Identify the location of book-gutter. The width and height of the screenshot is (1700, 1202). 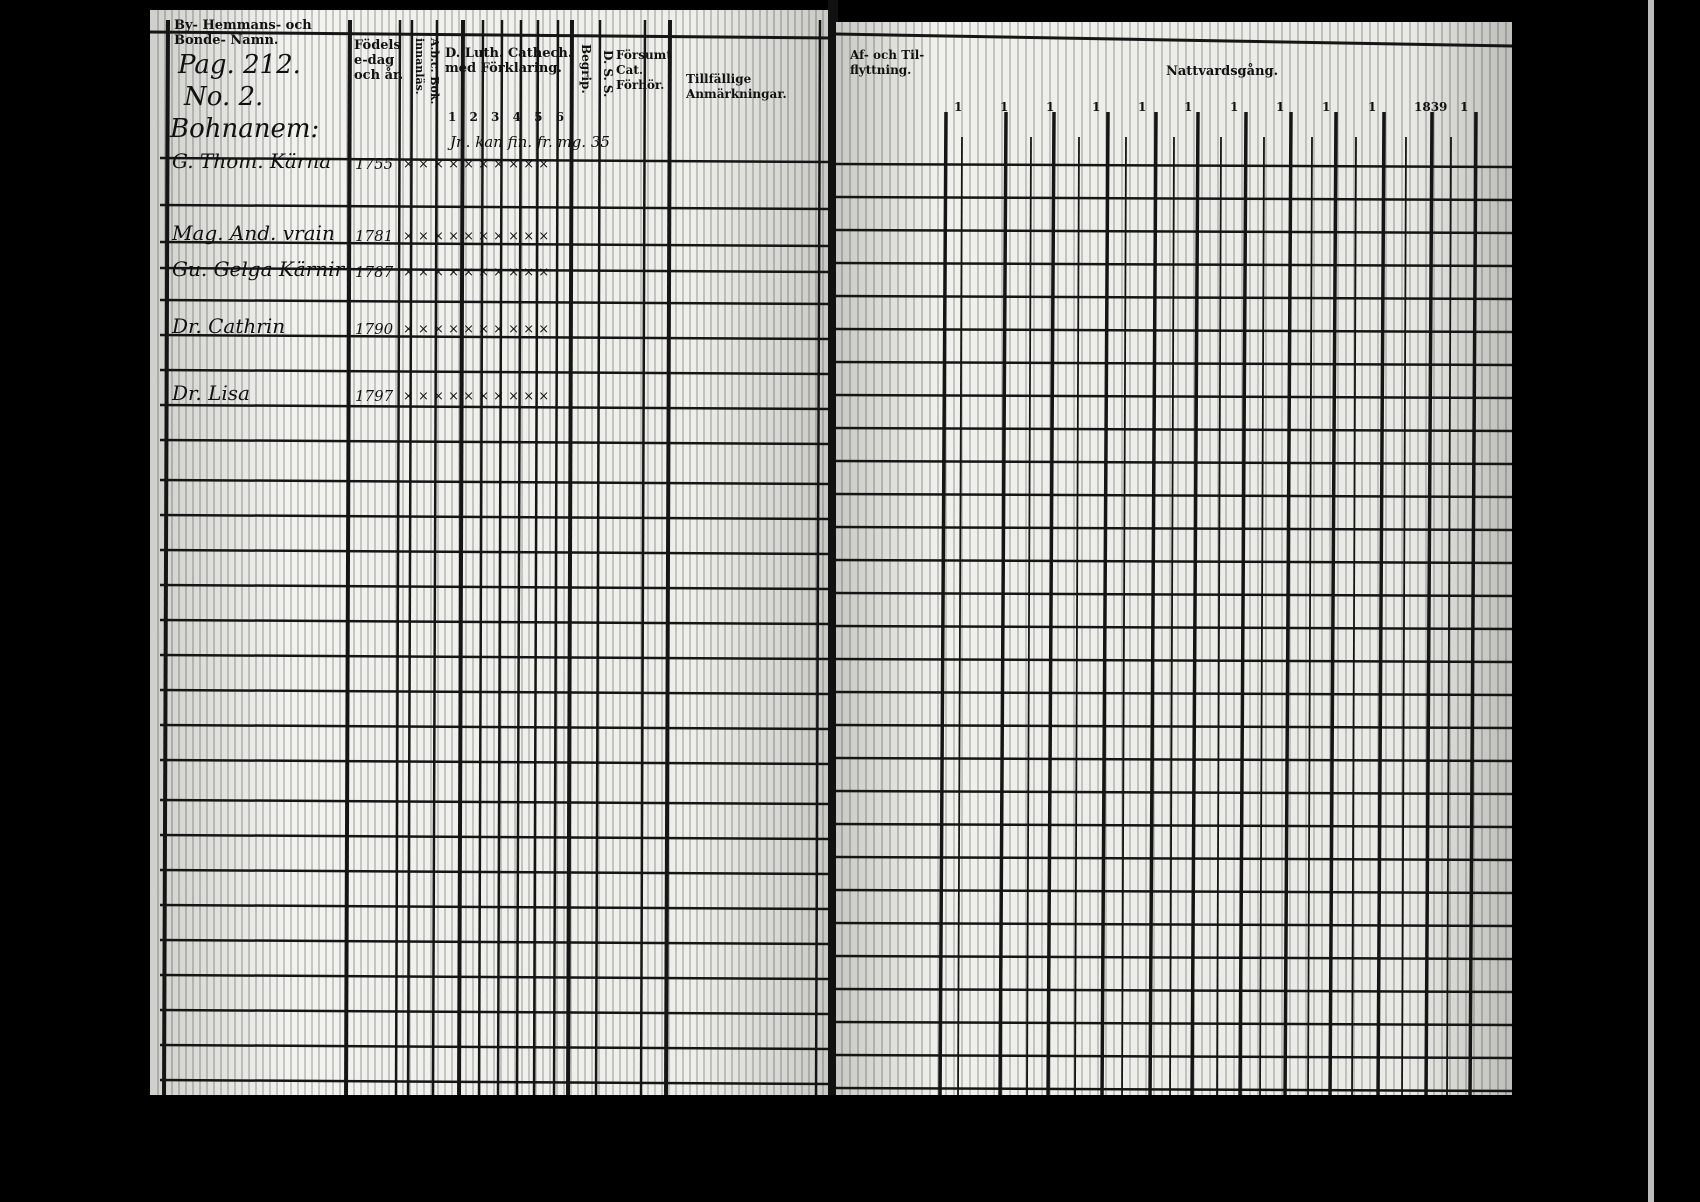
(833, 550).